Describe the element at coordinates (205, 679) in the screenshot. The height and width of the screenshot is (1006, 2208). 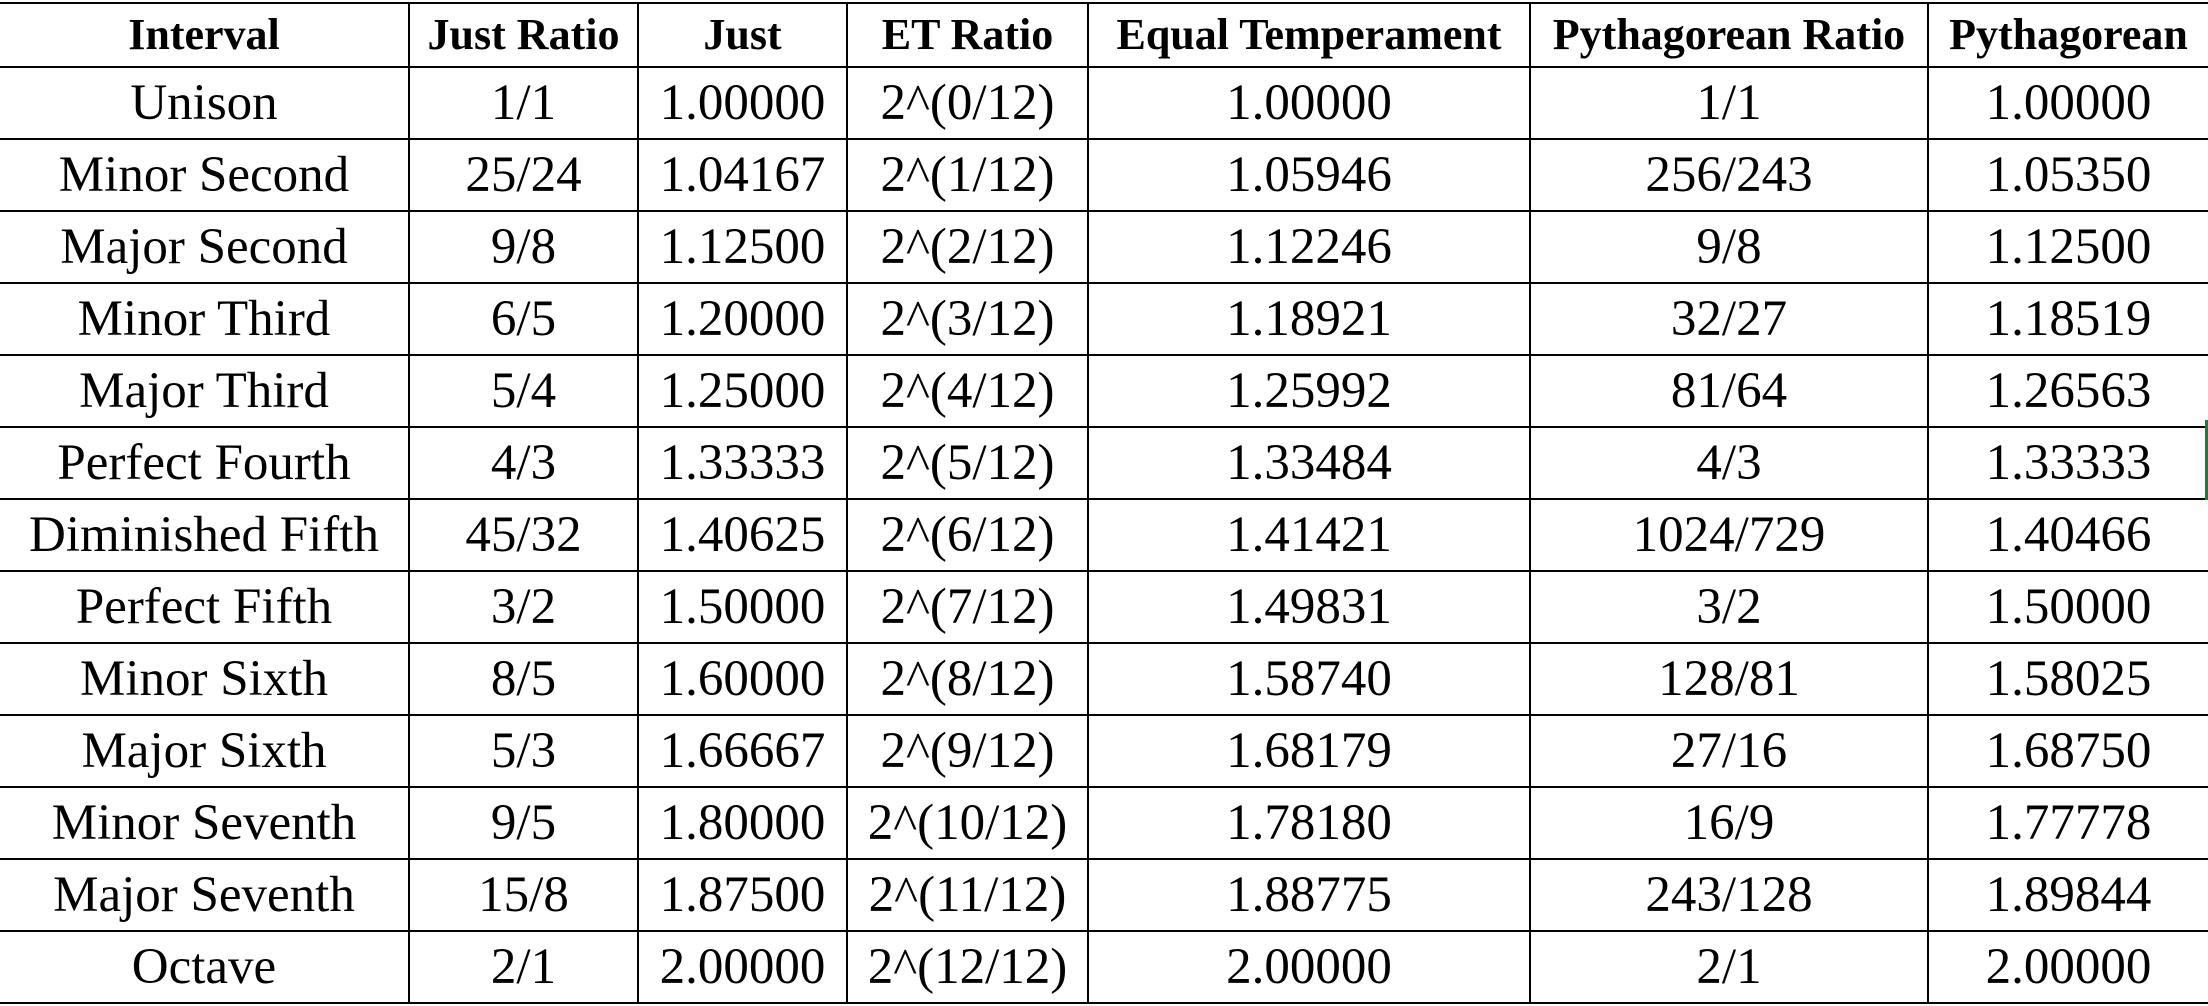
I see `cell-interval: Minor Sixth` at that location.